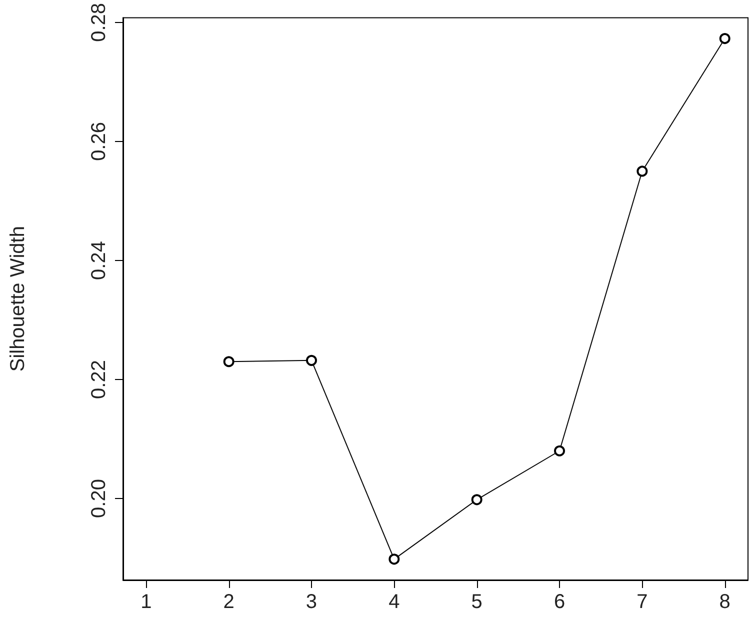 The height and width of the screenshot is (637, 750). Describe the element at coordinates (146, 602) in the screenshot. I see `x-tick-label: 1` at that location.